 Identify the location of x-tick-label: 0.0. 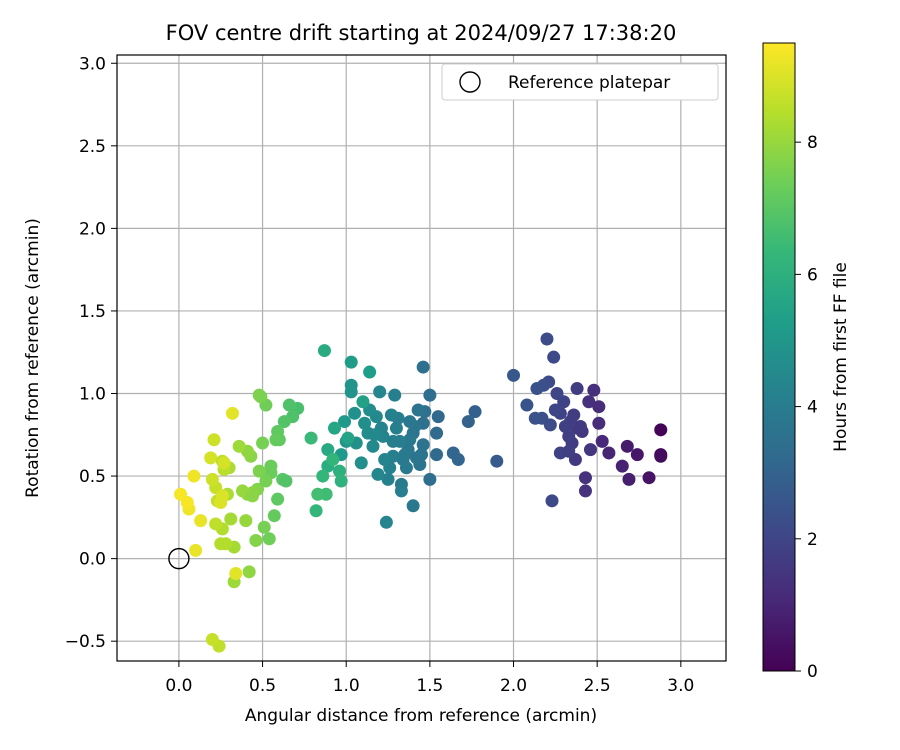
(178, 686).